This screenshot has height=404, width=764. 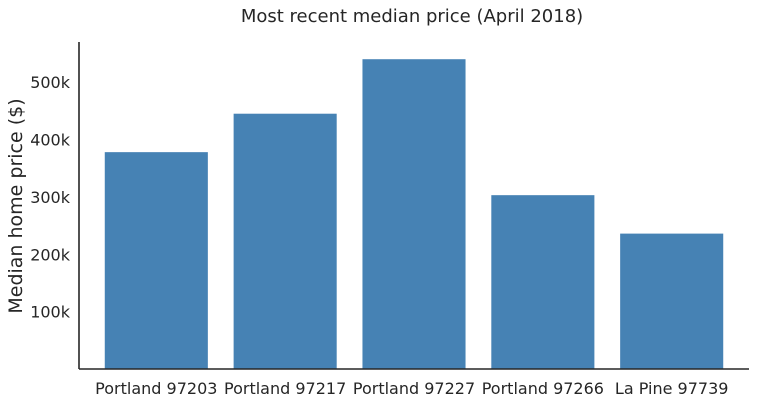 What do you see at coordinates (16, 205) in the screenshot?
I see `y-axis-title: Median home price ($)` at bounding box center [16, 205].